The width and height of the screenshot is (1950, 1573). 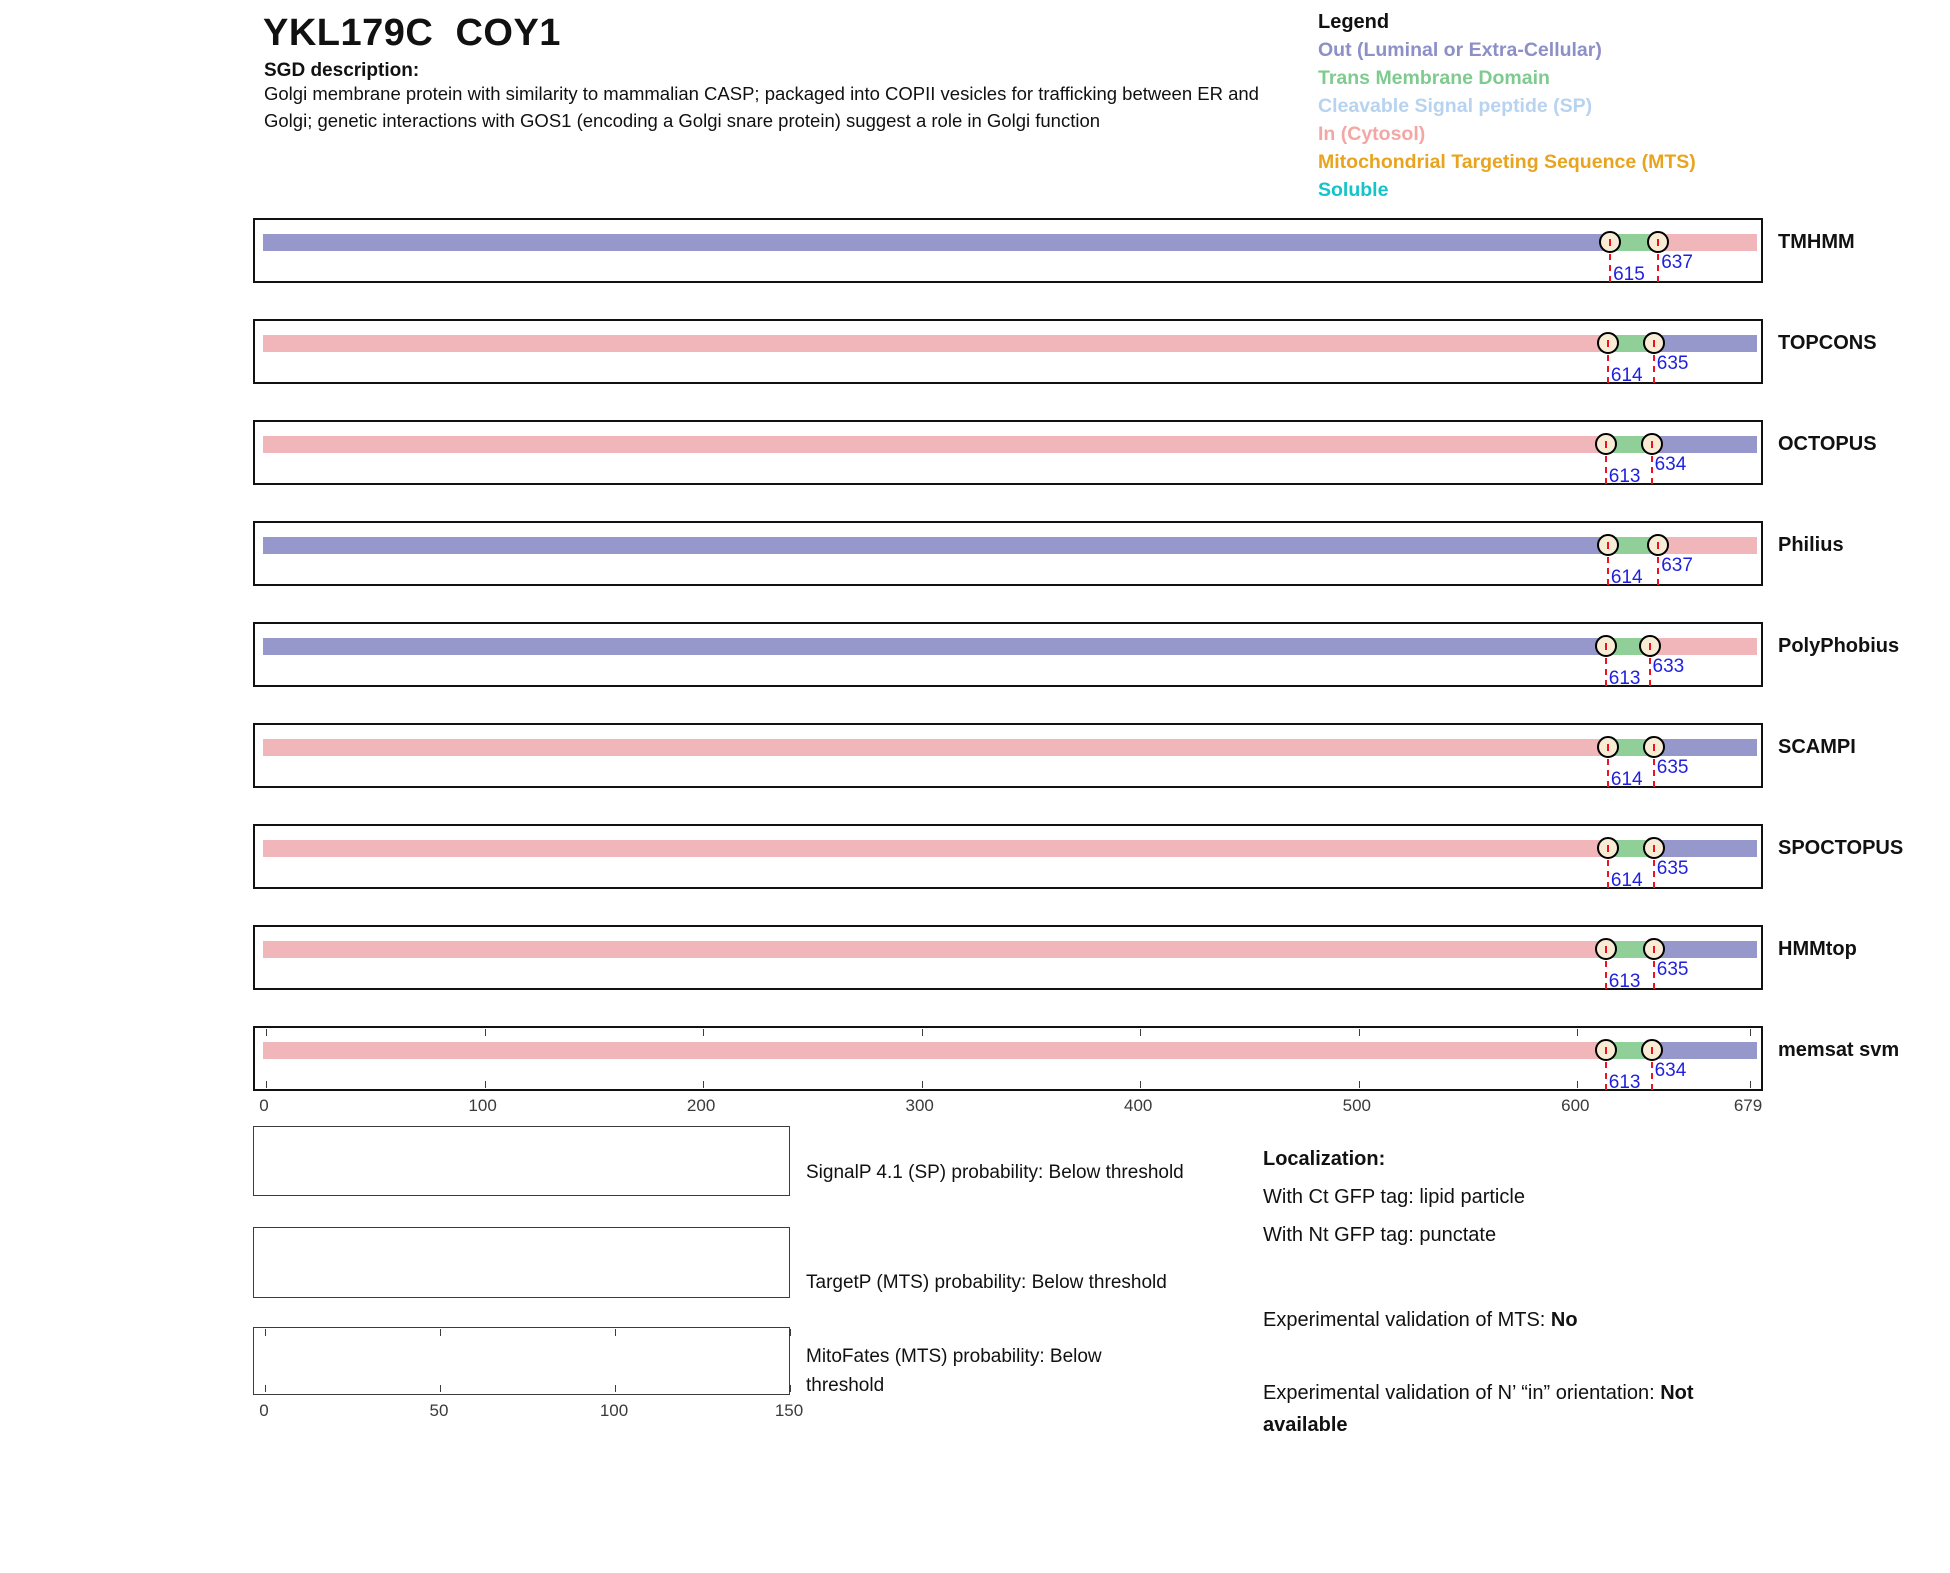 What do you see at coordinates (1478, 1409) in the screenshot?
I see `orientation-validation-value: Not available` at bounding box center [1478, 1409].